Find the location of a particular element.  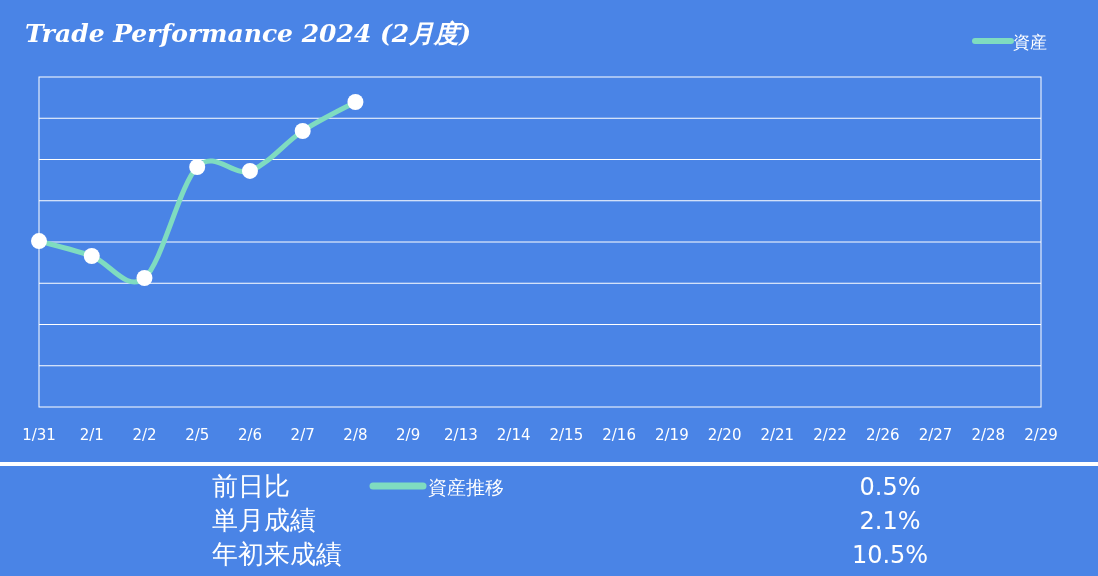

x-tick-label: 2/9 is located at coordinates (408, 435).